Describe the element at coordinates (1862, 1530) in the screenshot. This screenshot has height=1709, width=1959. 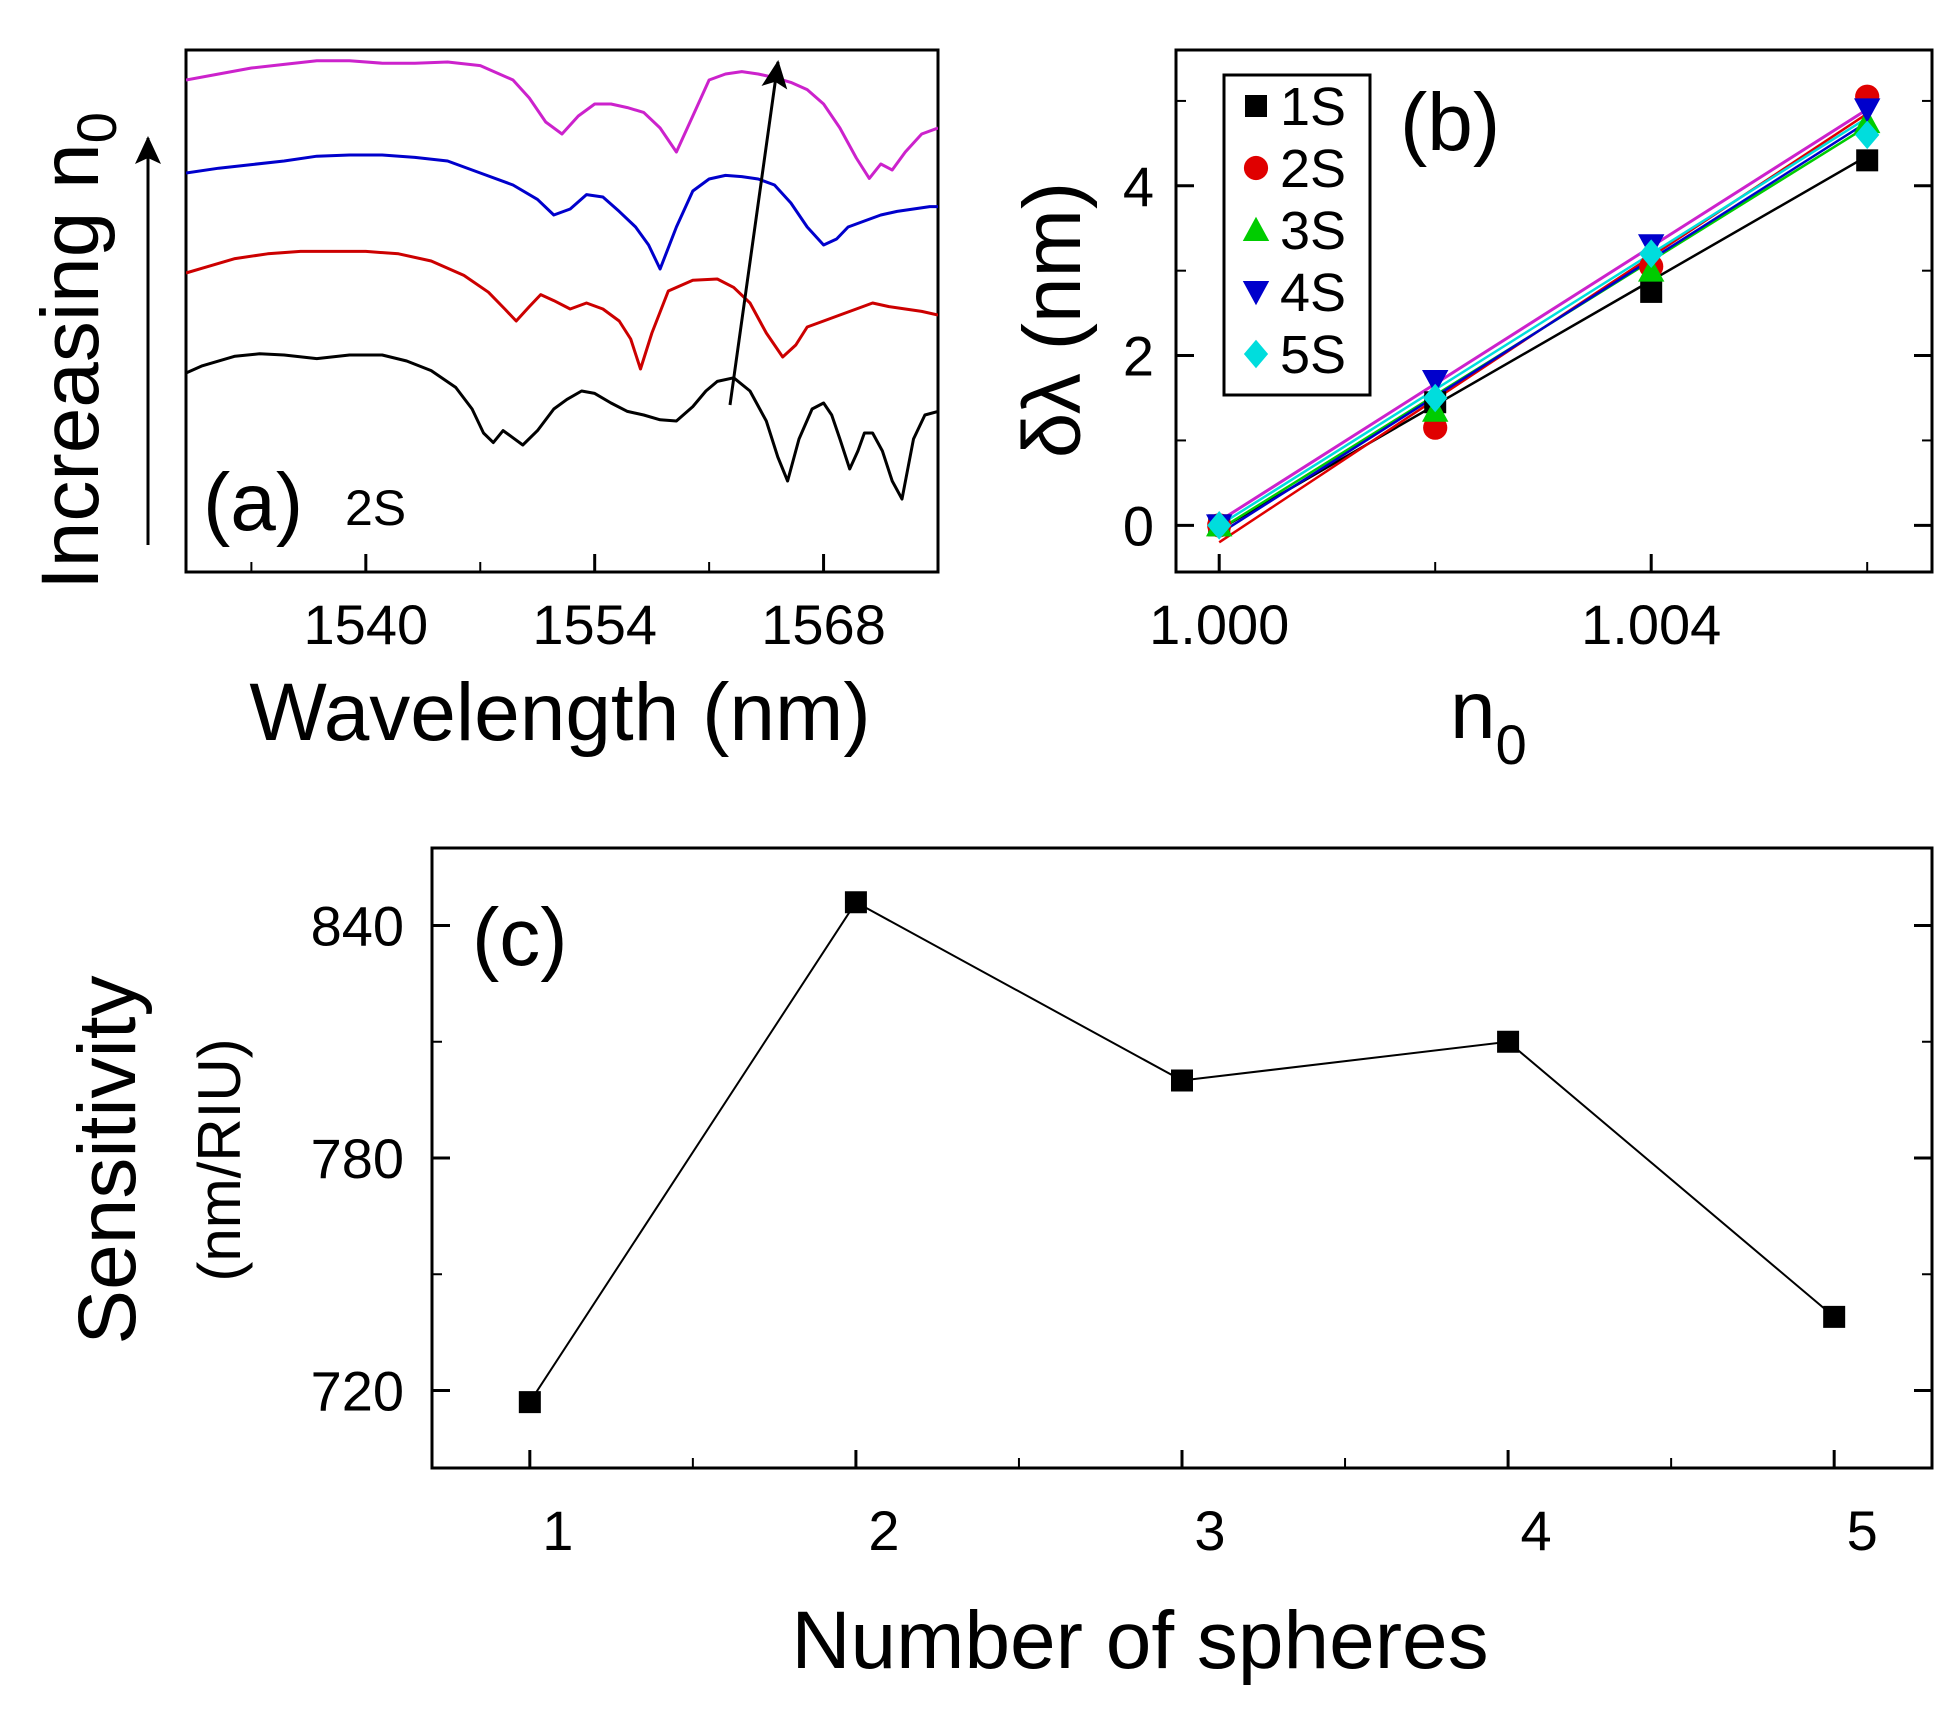
I see `panel-c-x-tick-label: 5` at that location.